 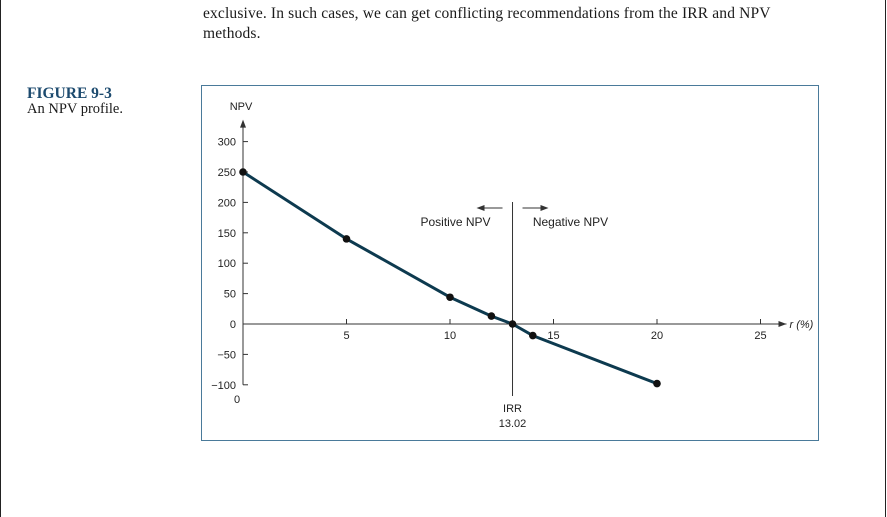 I want to click on y-tick-label: 300, so click(x=227, y=143).